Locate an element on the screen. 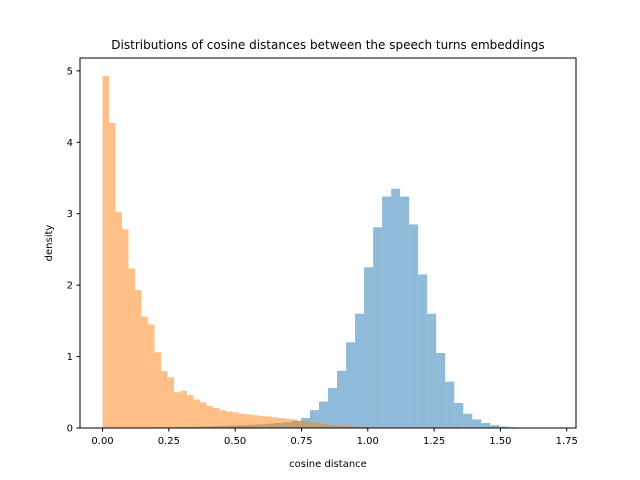 The height and width of the screenshot is (480, 640). y-tick-label: 1 is located at coordinates (70, 357).